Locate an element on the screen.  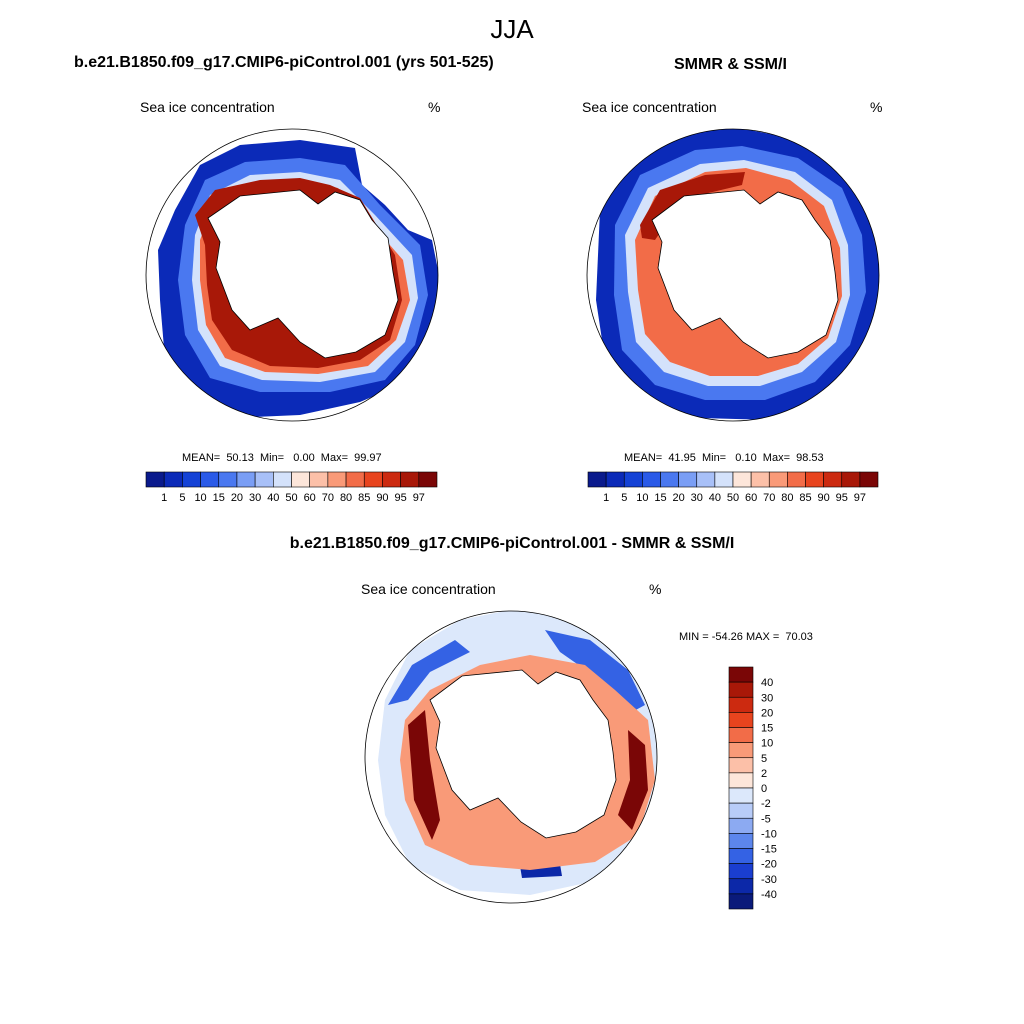
obs-colorbar-tick-label: 15 is located at coordinates (660, 498).